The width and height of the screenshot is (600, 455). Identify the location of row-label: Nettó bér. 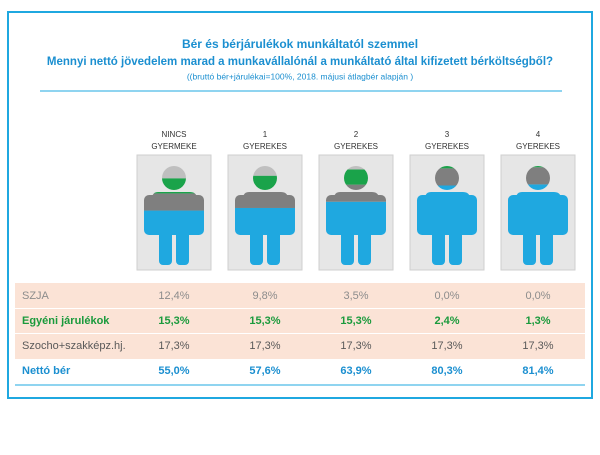
(46, 371).